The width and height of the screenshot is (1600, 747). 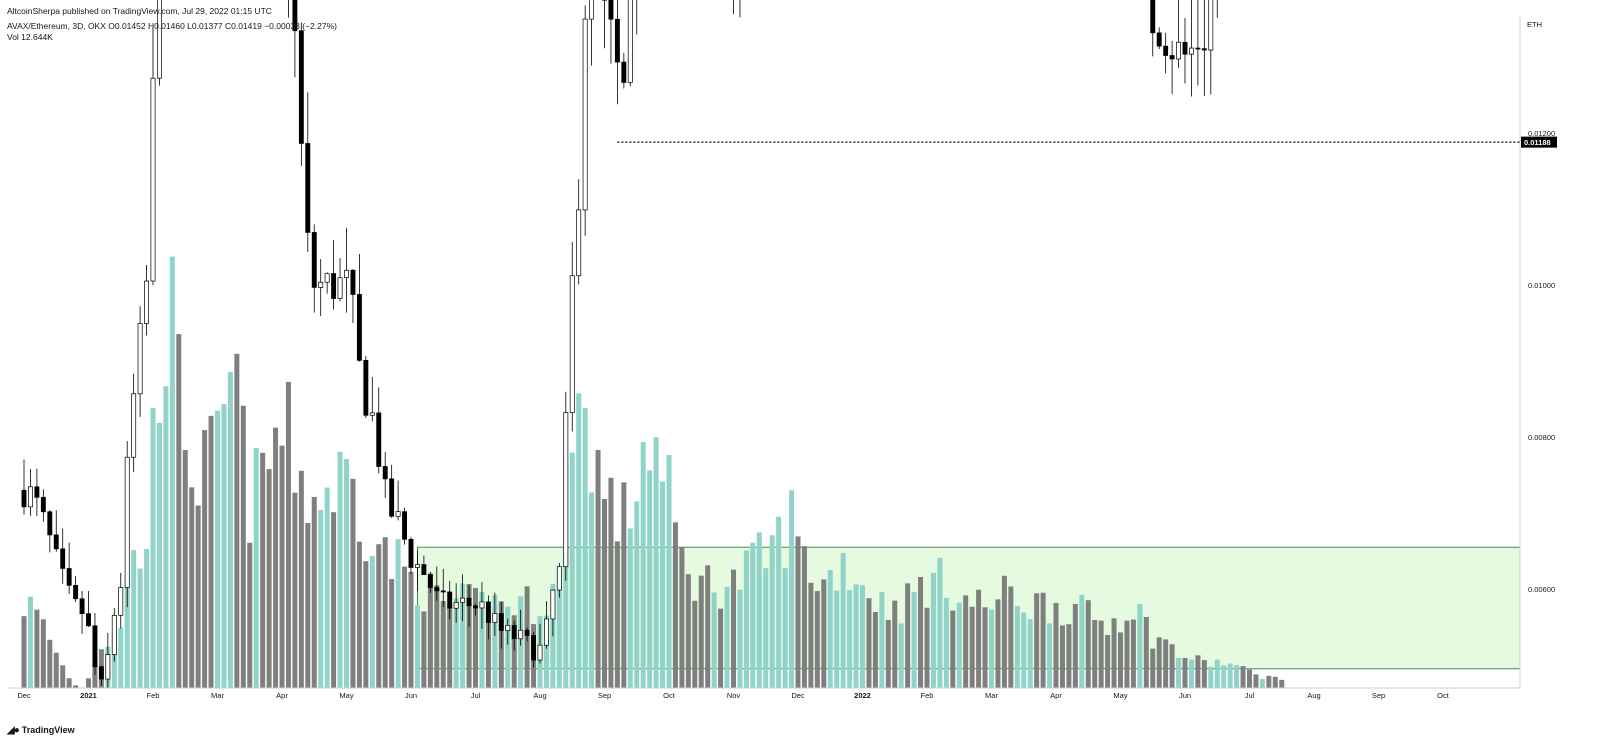 What do you see at coordinates (862, 695) in the screenshot?
I see `x-tick-label: 2022` at bounding box center [862, 695].